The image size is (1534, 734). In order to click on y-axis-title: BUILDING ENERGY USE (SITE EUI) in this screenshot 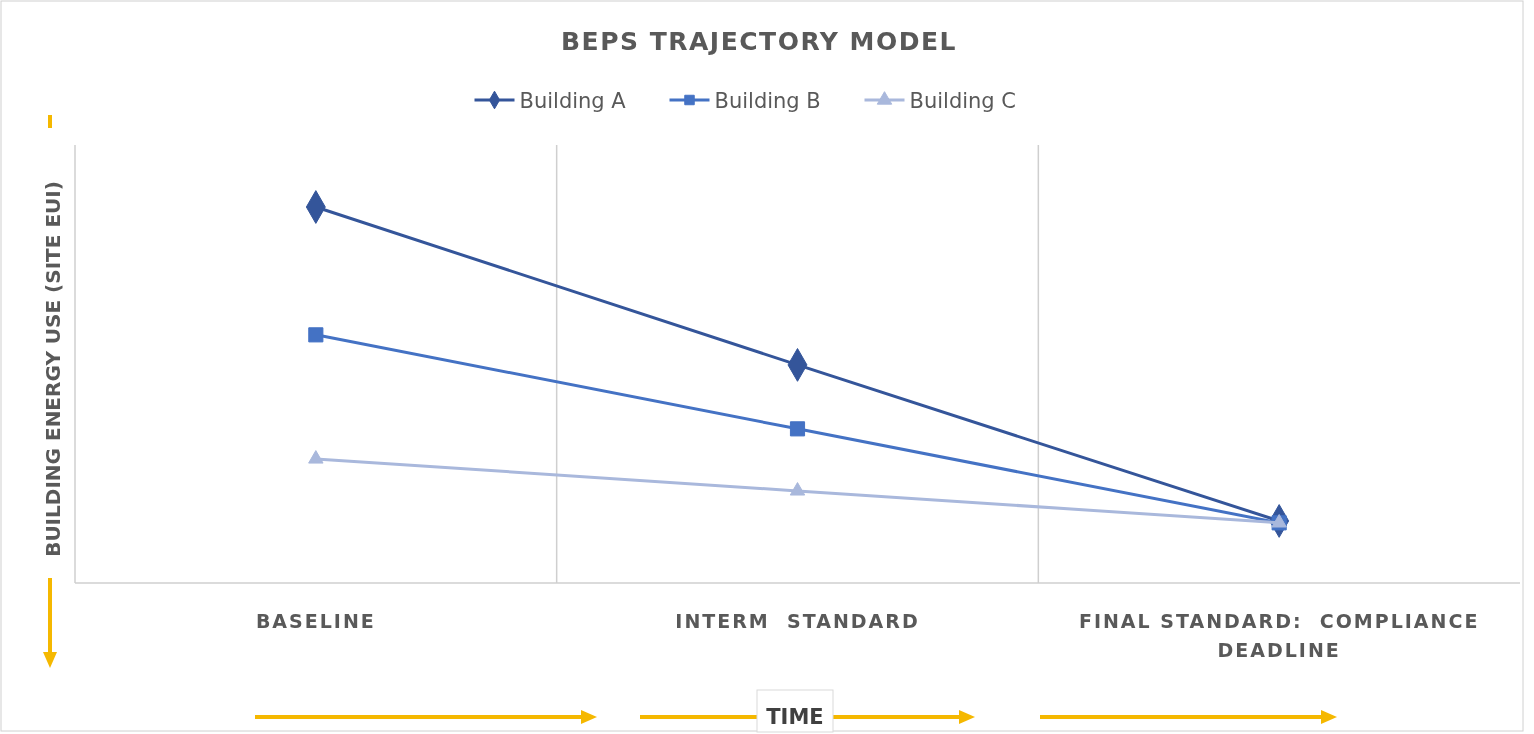, I will do `click(53, 369)`.